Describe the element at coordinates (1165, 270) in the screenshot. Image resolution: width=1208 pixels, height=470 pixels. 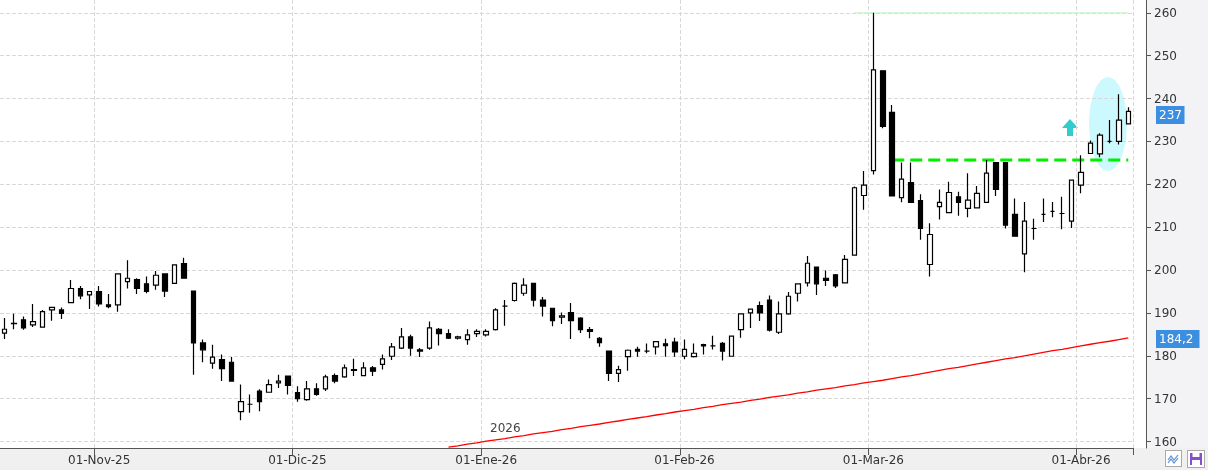
I see `y-tick-label: 200` at that location.